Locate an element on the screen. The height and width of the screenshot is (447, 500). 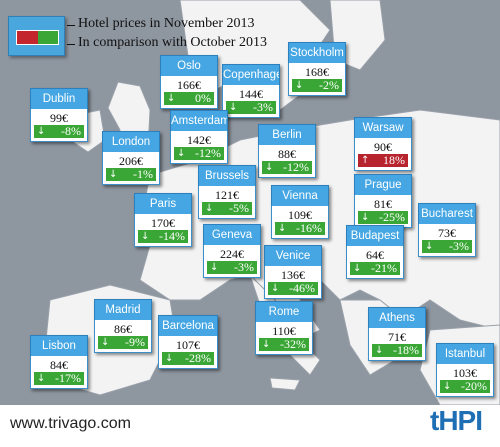
city-card-geneva: Geneva 224€ ↓ -3% is located at coordinates (232, 251).